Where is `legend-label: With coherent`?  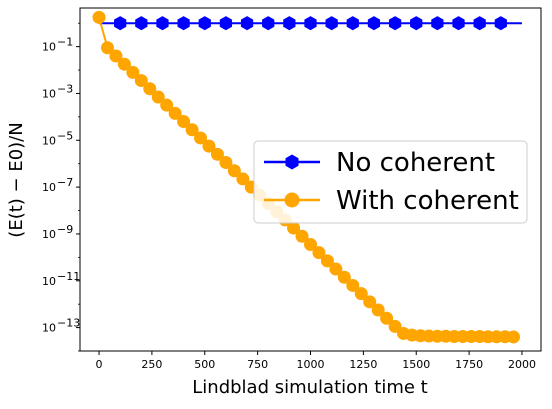
legend-label: With coherent is located at coordinates (427, 201).